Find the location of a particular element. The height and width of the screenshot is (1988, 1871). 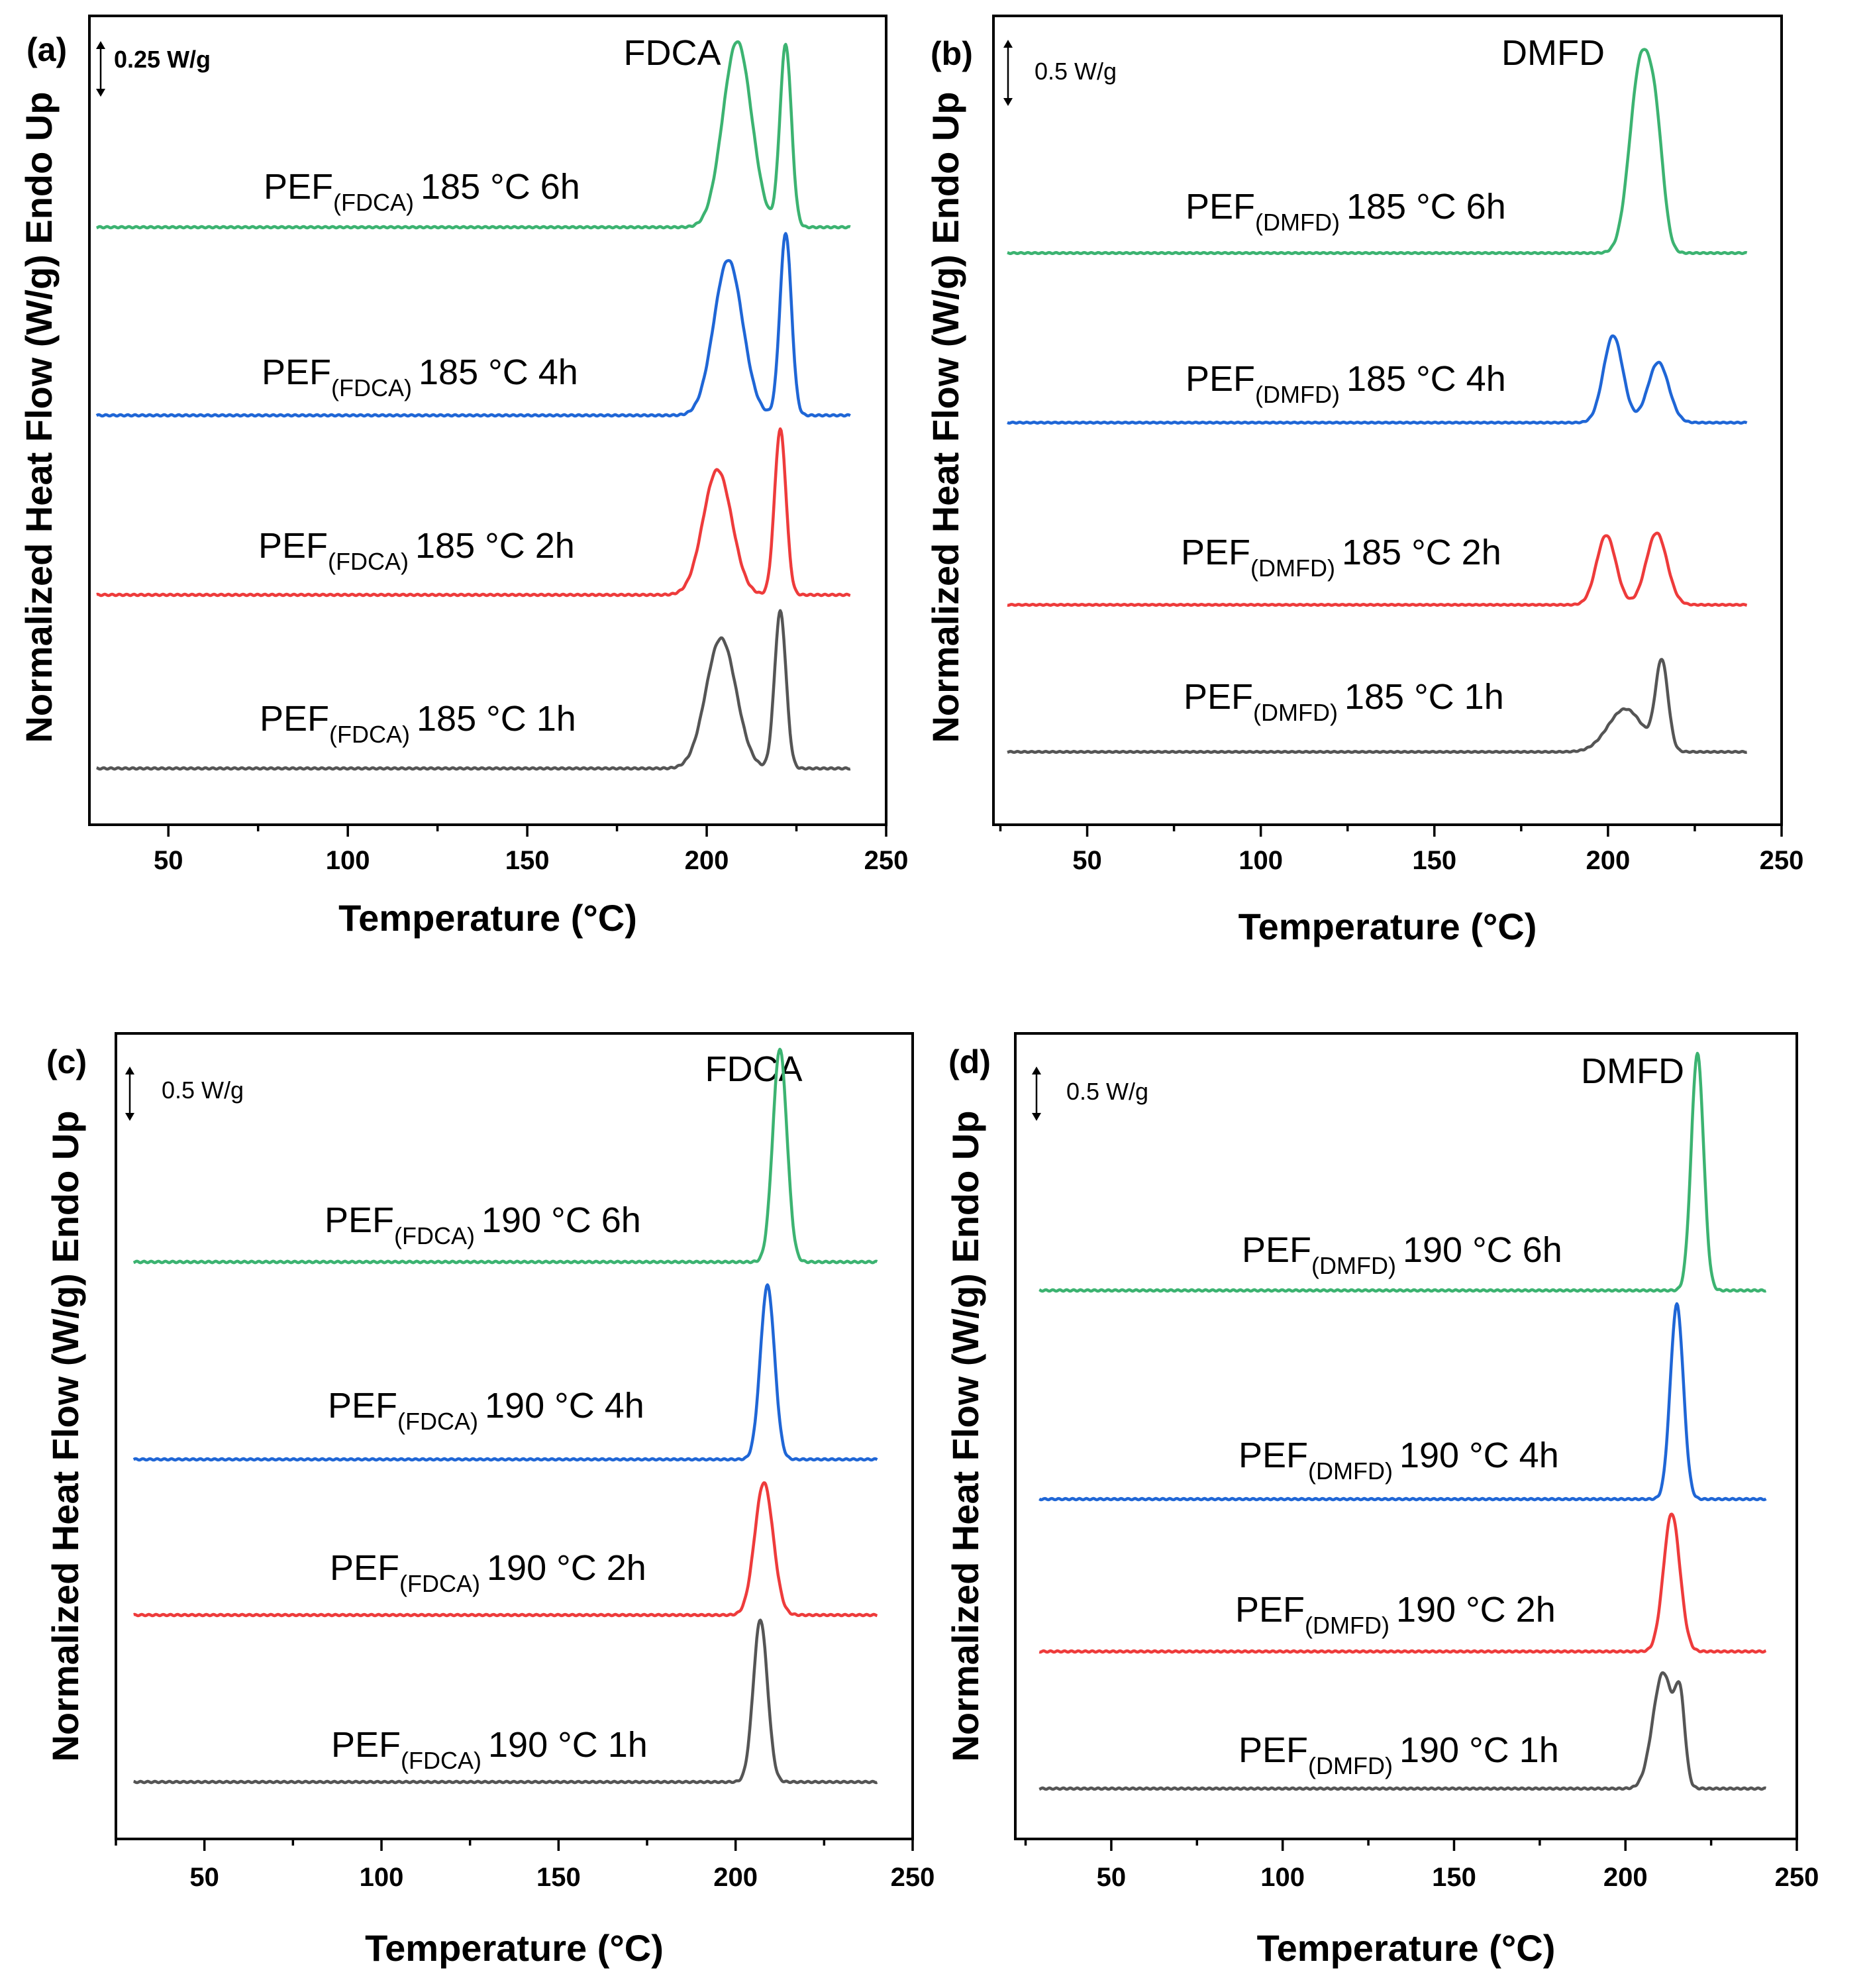

series-label: PEF(FDCA) 185 °C 2h is located at coordinates (416, 550).